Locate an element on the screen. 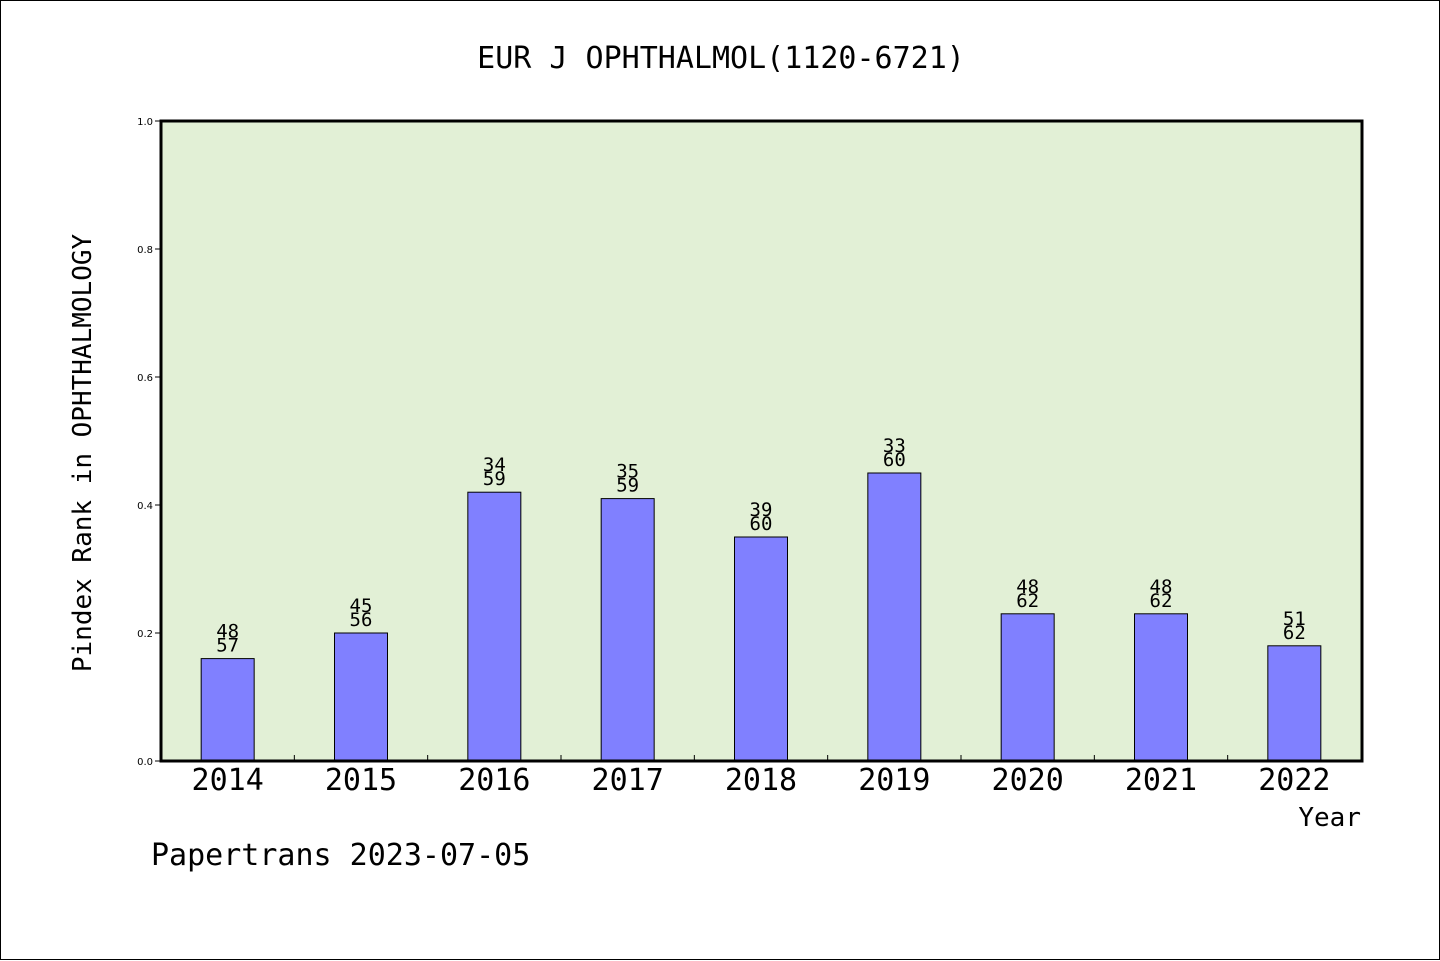 The height and width of the screenshot is (961, 1440). x-tick-label: 2018 is located at coordinates (761, 780).